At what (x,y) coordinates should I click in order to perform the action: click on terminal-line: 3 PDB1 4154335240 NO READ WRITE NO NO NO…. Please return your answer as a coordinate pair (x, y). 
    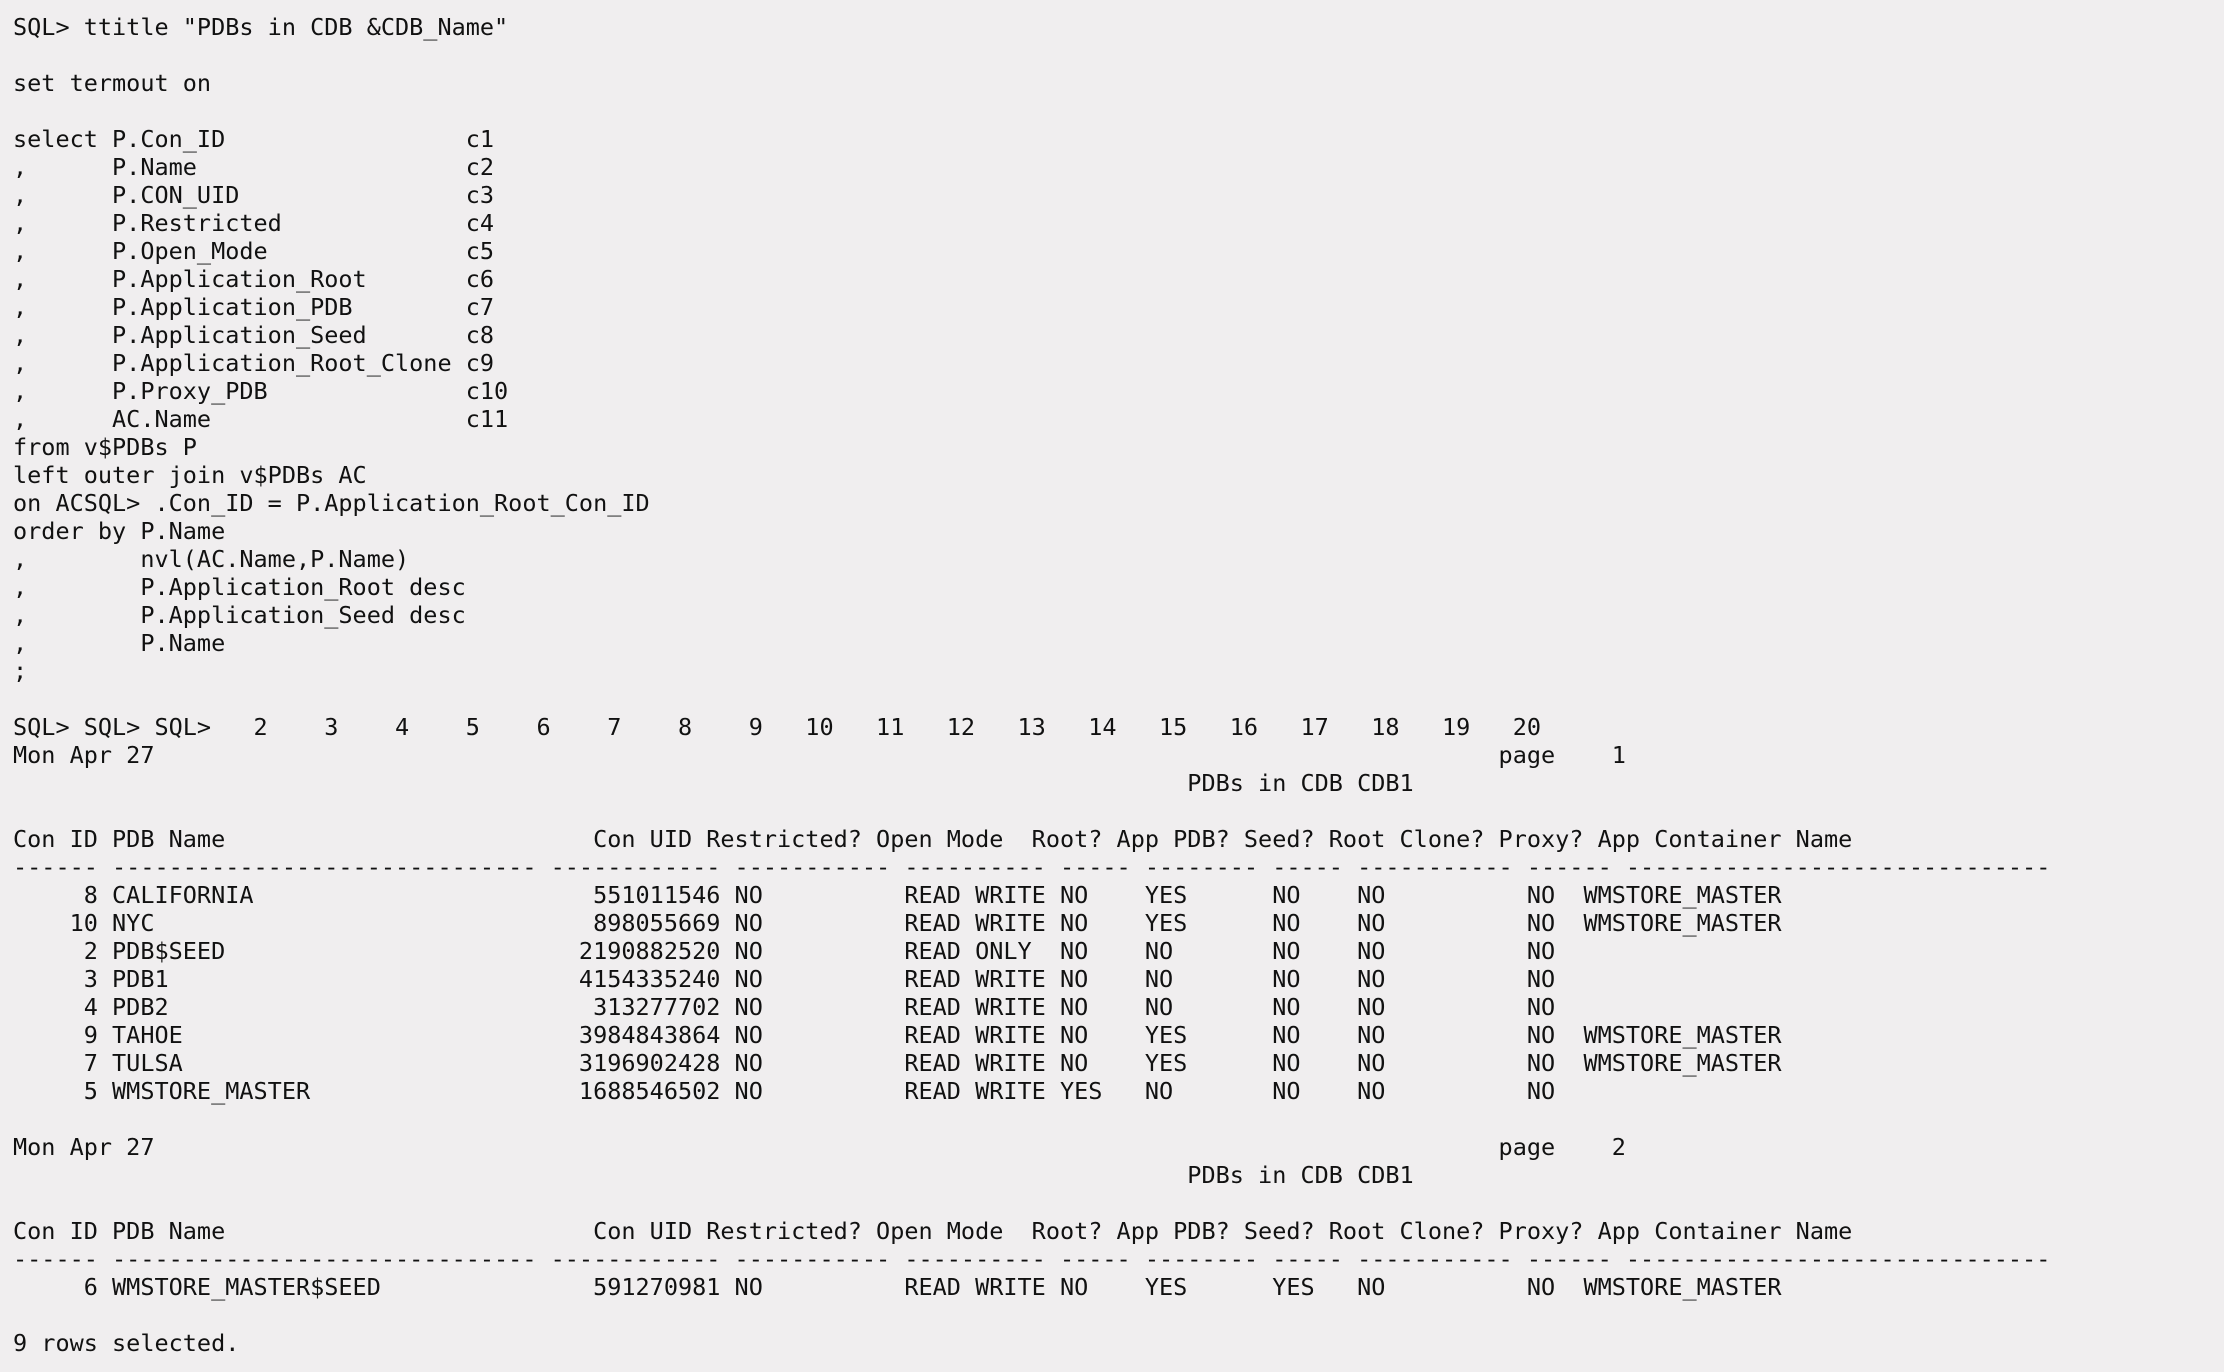
    Looking at the image, I should click on (784, 979).